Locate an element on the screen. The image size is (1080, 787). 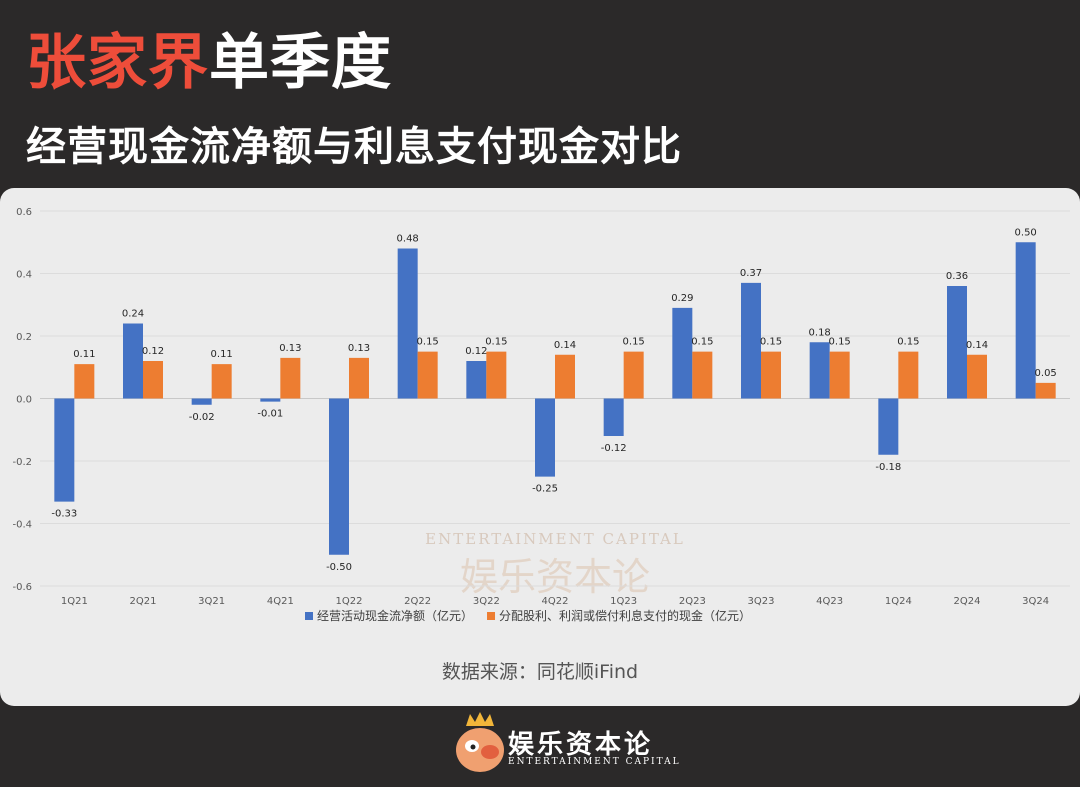
x-tick-label: 1Q21 is located at coordinates (74, 601).